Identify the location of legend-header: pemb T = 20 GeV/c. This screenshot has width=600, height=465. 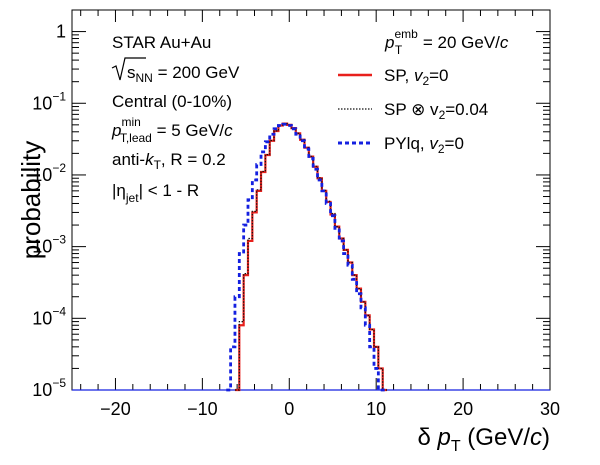
(446, 42).